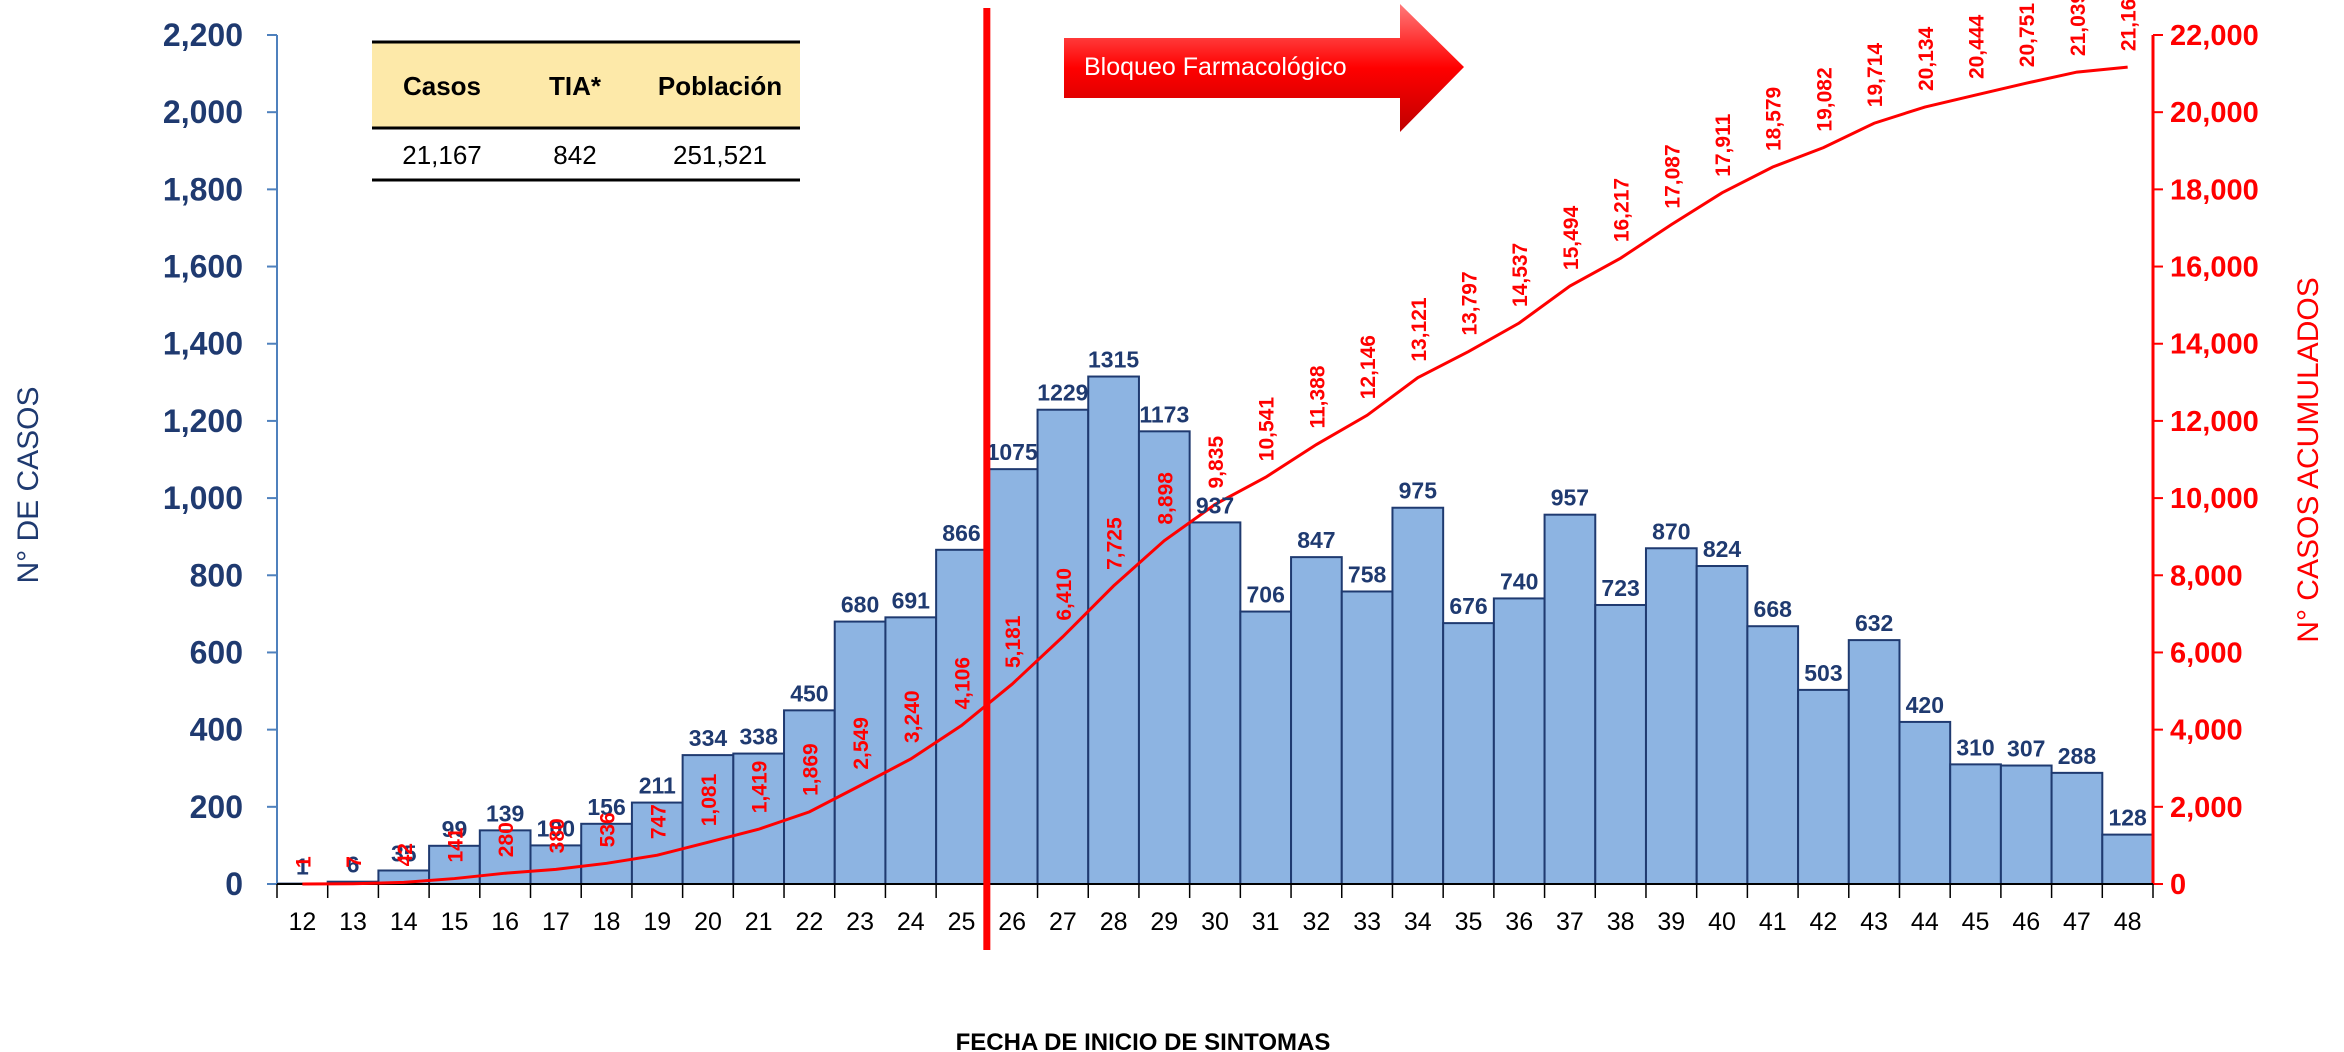  Describe the element at coordinates (1976, 922) in the screenshot. I see `x-tick-label-45: 45` at that location.